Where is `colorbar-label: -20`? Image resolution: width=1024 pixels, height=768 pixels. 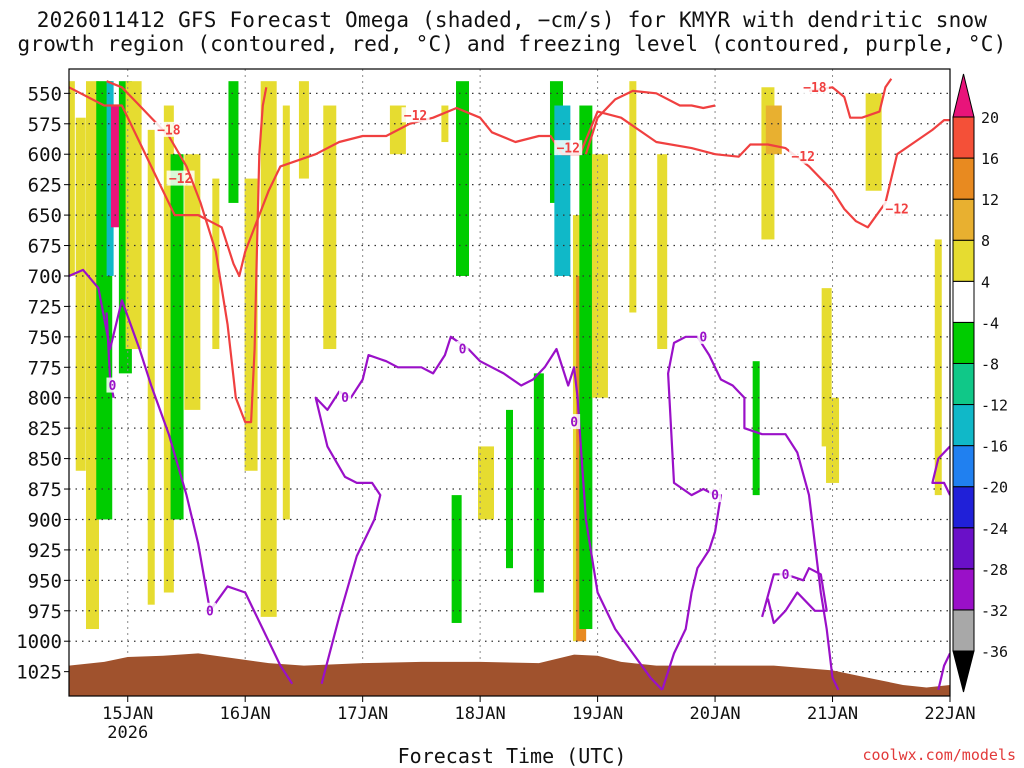
colorbar-label: -20 is located at coordinates (994, 488).